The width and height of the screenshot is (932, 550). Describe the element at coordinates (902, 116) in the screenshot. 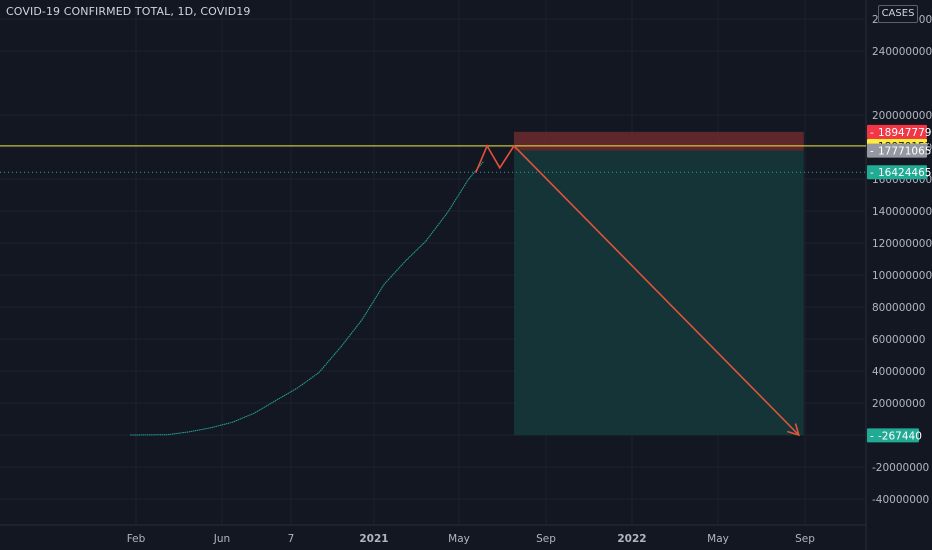

I see `y-tick-label: 200000000` at that location.